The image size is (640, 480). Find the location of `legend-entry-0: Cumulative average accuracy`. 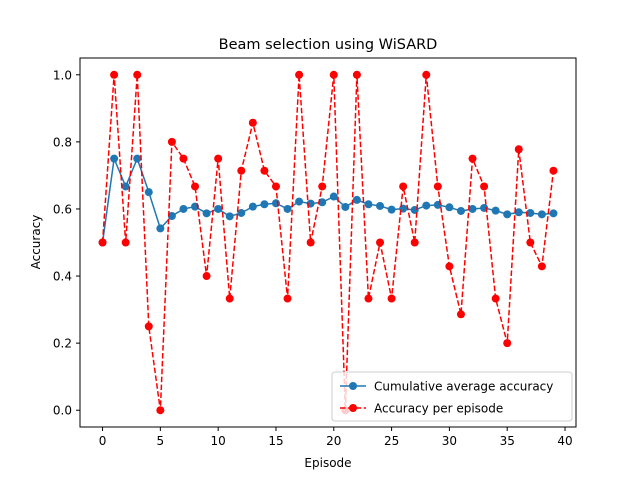

legend-entry-0: Cumulative average accuracy is located at coordinates (463, 387).